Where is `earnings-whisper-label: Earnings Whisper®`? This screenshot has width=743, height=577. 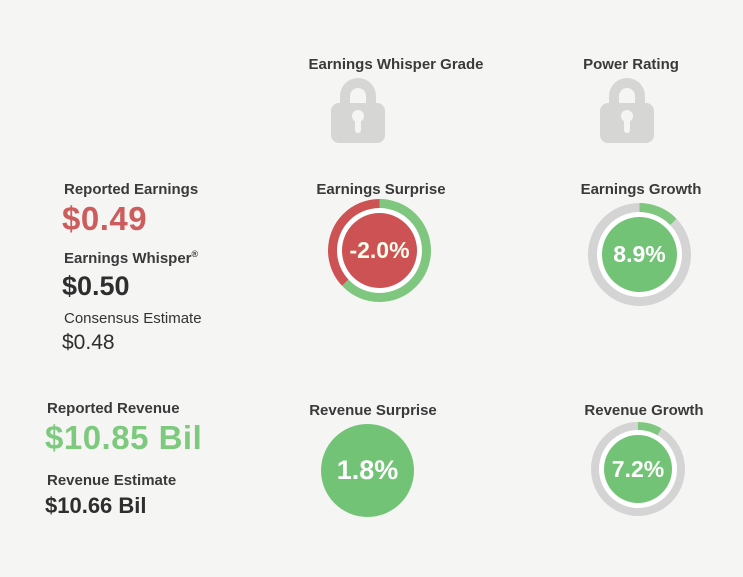
earnings-whisper-label: Earnings Whisper® is located at coordinates (131, 258).